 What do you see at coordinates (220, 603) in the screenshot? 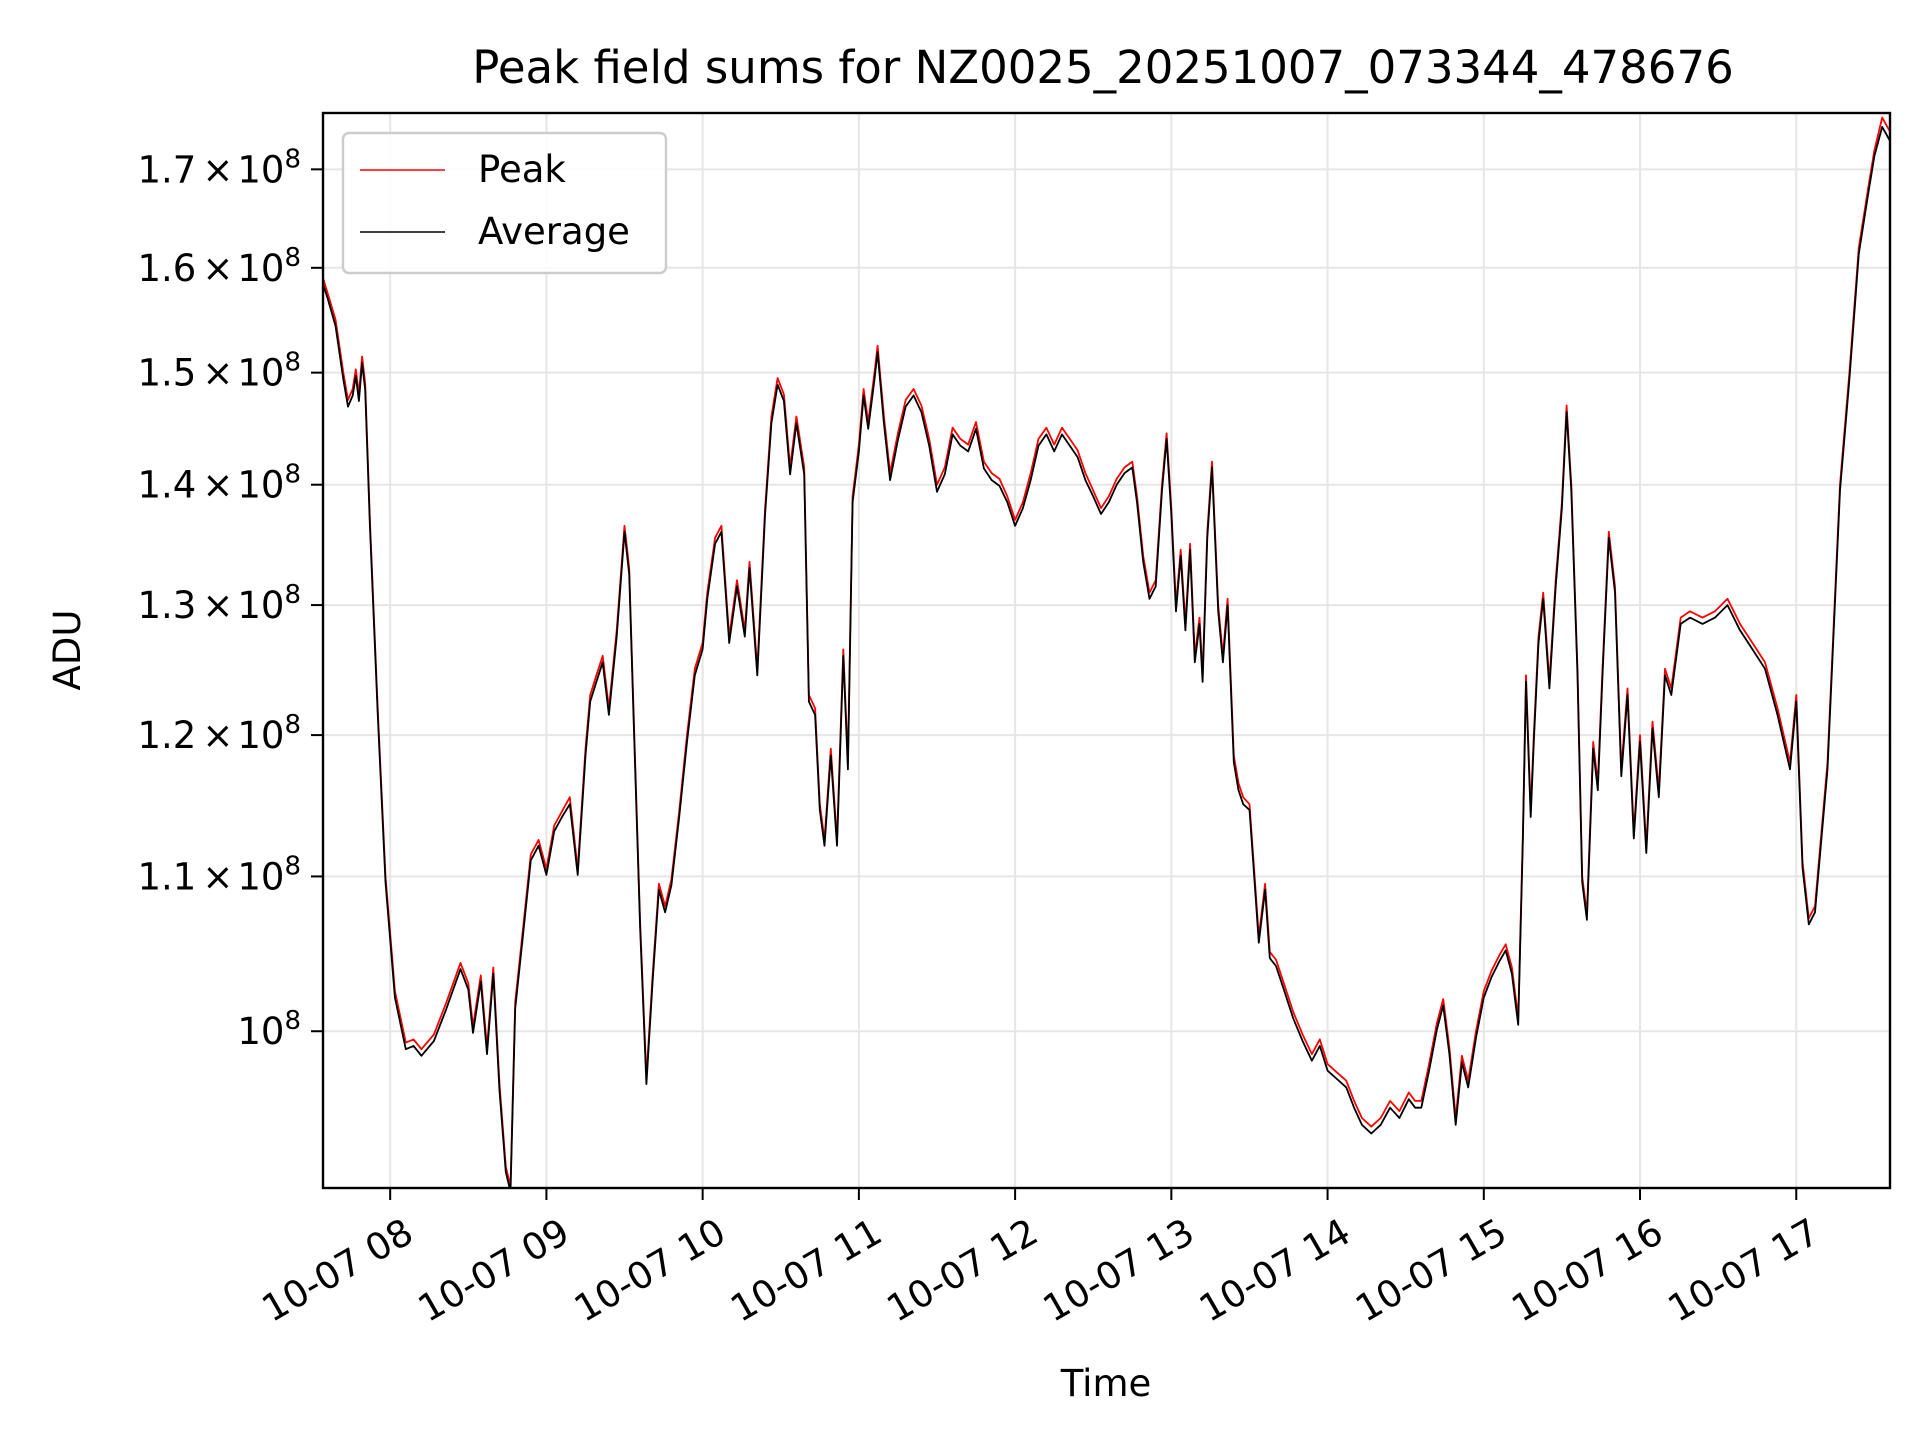
I see `y-tick-label: 1.3 × 108` at bounding box center [220, 603].